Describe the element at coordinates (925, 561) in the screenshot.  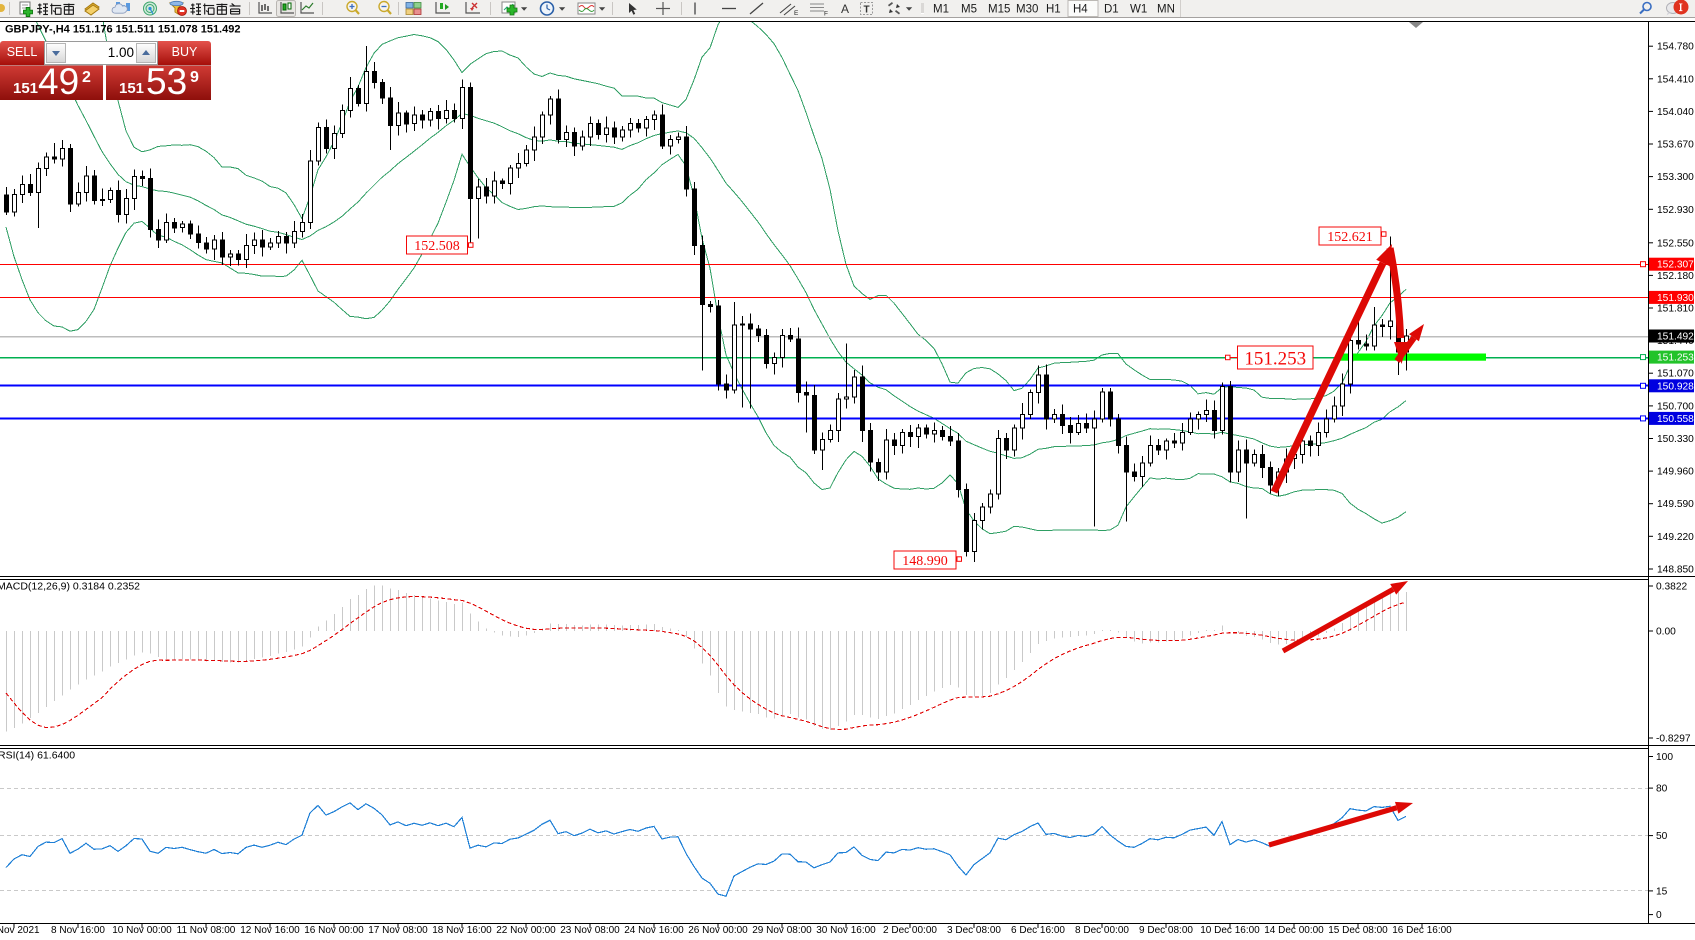
I see `svg-text: 148.990` at that location.